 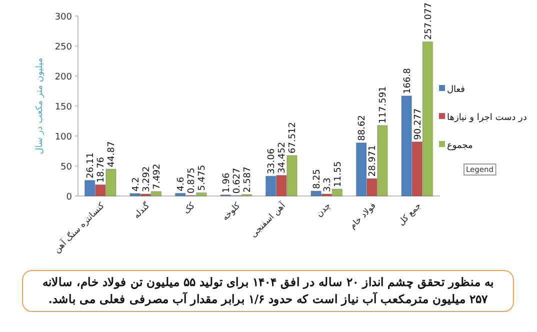 I want to click on x-tick-label: فولاد خام, so click(x=363, y=216).